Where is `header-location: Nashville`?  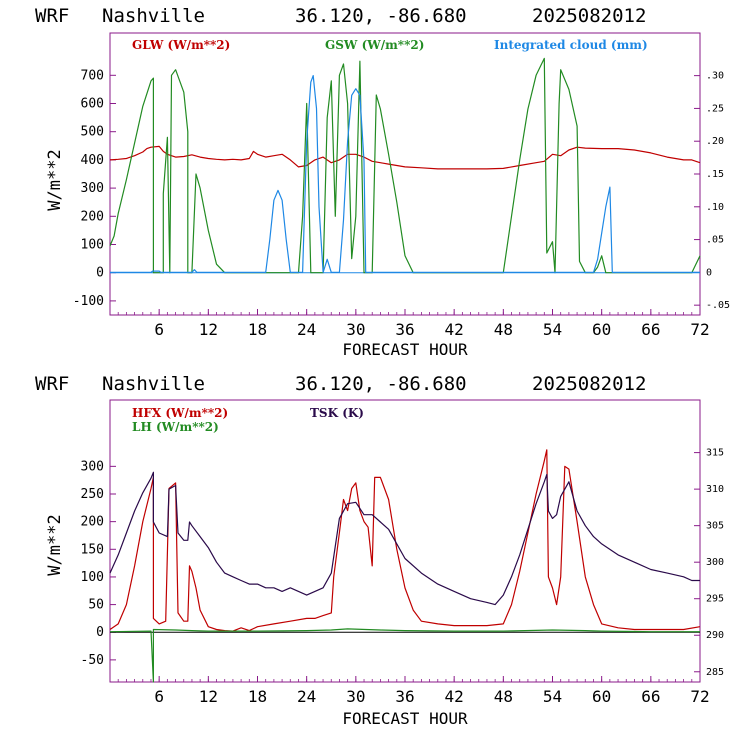
header-location: Nashville is located at coordinates (153, 16).